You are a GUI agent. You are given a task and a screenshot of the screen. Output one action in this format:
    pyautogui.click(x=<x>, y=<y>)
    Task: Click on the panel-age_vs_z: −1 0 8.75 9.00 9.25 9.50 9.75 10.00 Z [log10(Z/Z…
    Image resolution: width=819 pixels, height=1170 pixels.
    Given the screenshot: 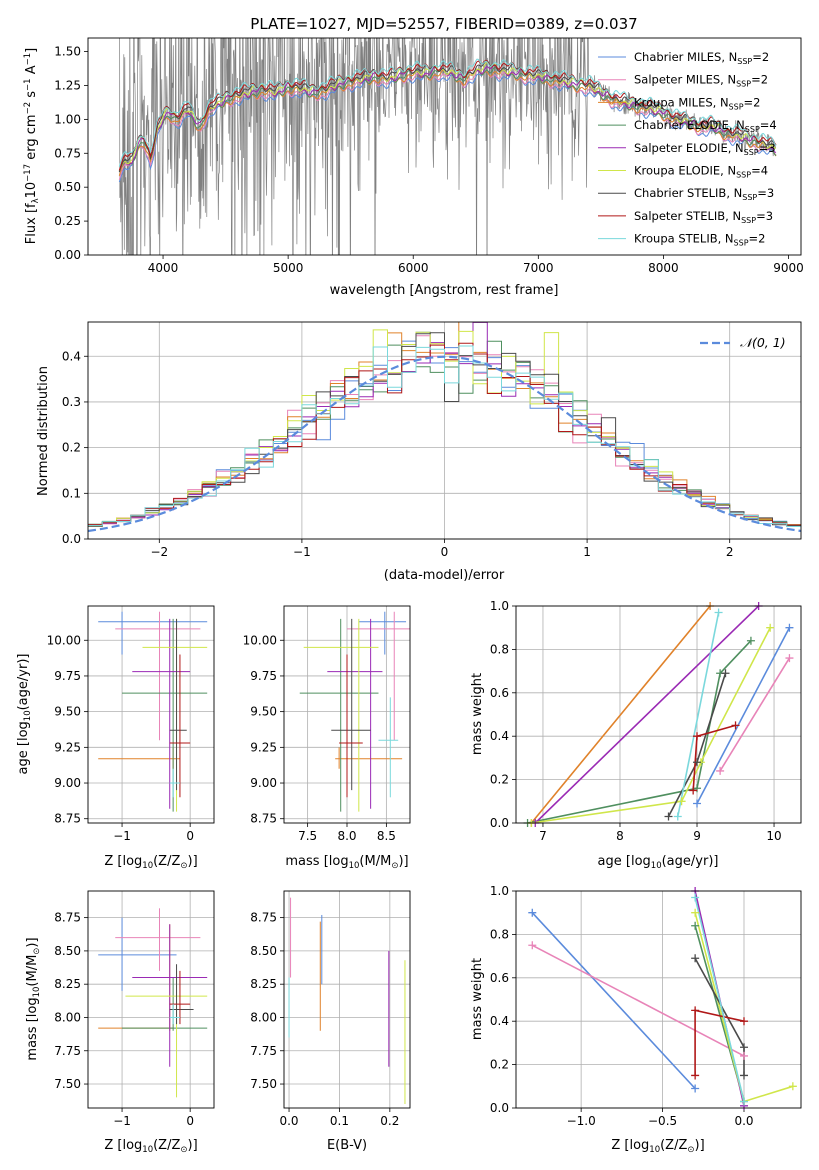 What is the action you would take?
    pyautogui.click(x=115, y=738)
    